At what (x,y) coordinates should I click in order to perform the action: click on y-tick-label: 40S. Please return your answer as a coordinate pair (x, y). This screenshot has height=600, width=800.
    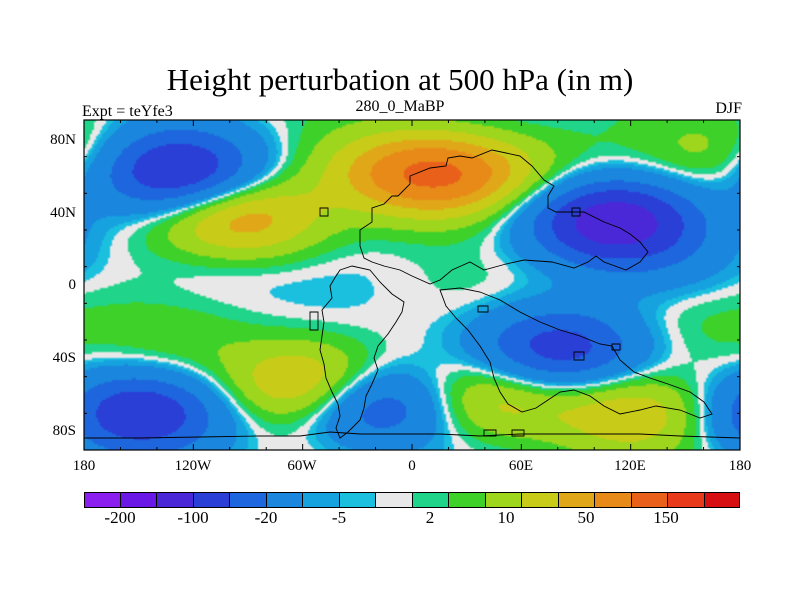
    Looking at the image, I should click on (64, 358).